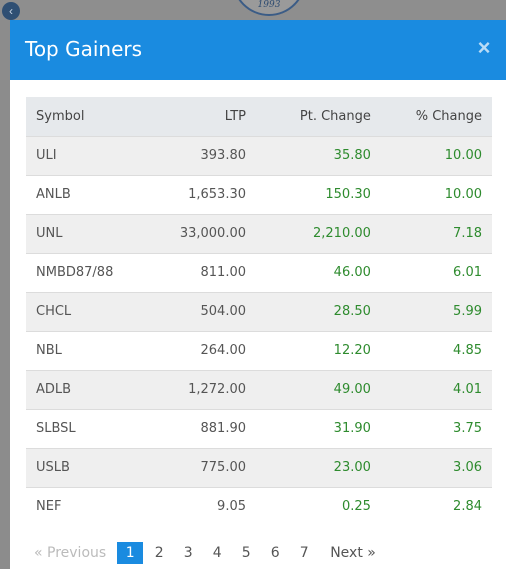  What do you see at coordinates (88, 467) in the screenshot?
I see `cell-symbol: USLB` at bounding box center [88, 467].